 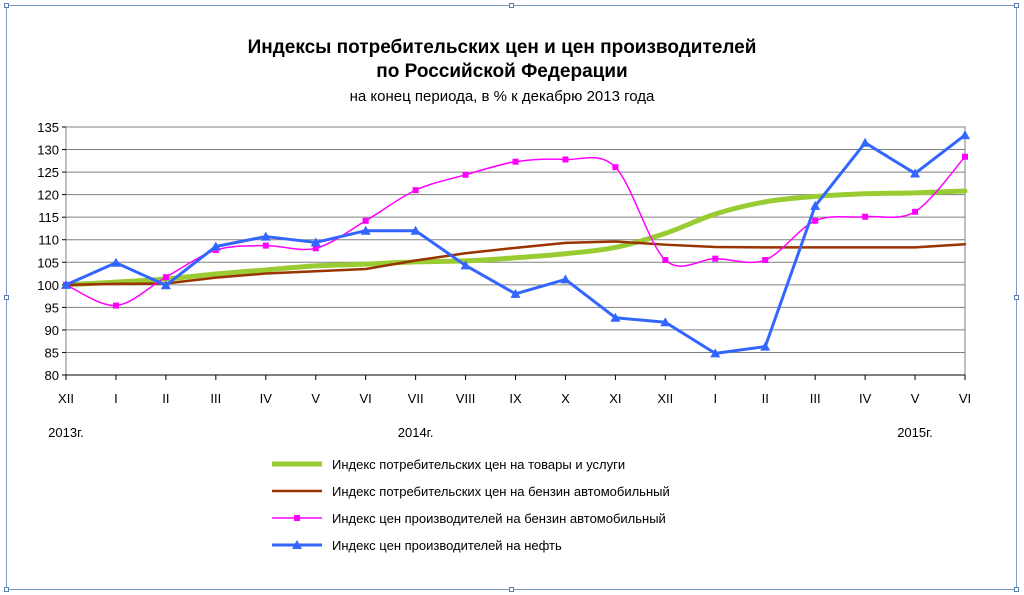 What do you see at coordinates (515, 398) in the screenshot?
I see `x-tick-label-9: IX` at bounding box center [515, 398].